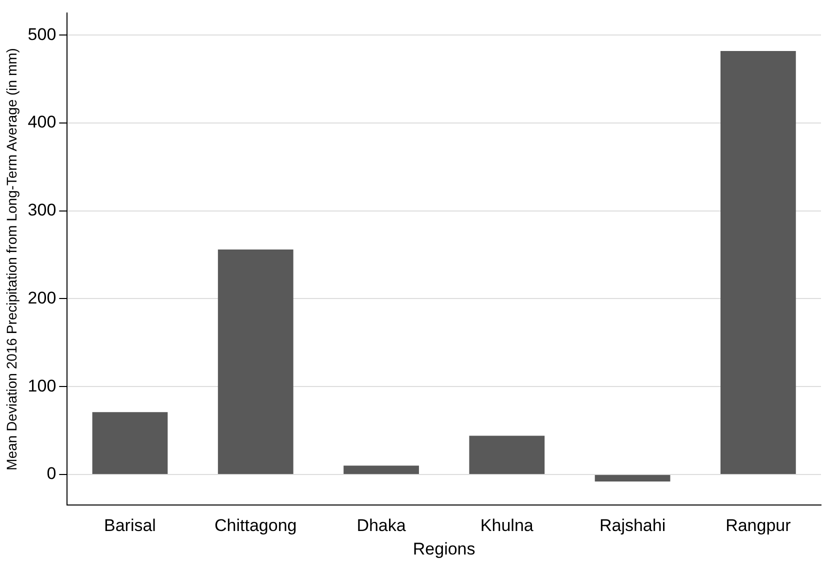  I want to click on y-tick-label: 300, so click(42, 210).